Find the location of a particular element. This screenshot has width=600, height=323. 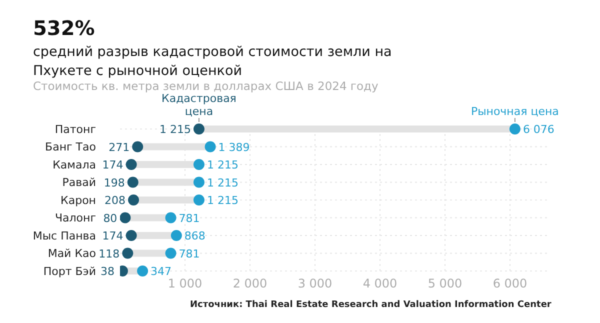

data-label: 1 389 is located at coordinates (234, 147).